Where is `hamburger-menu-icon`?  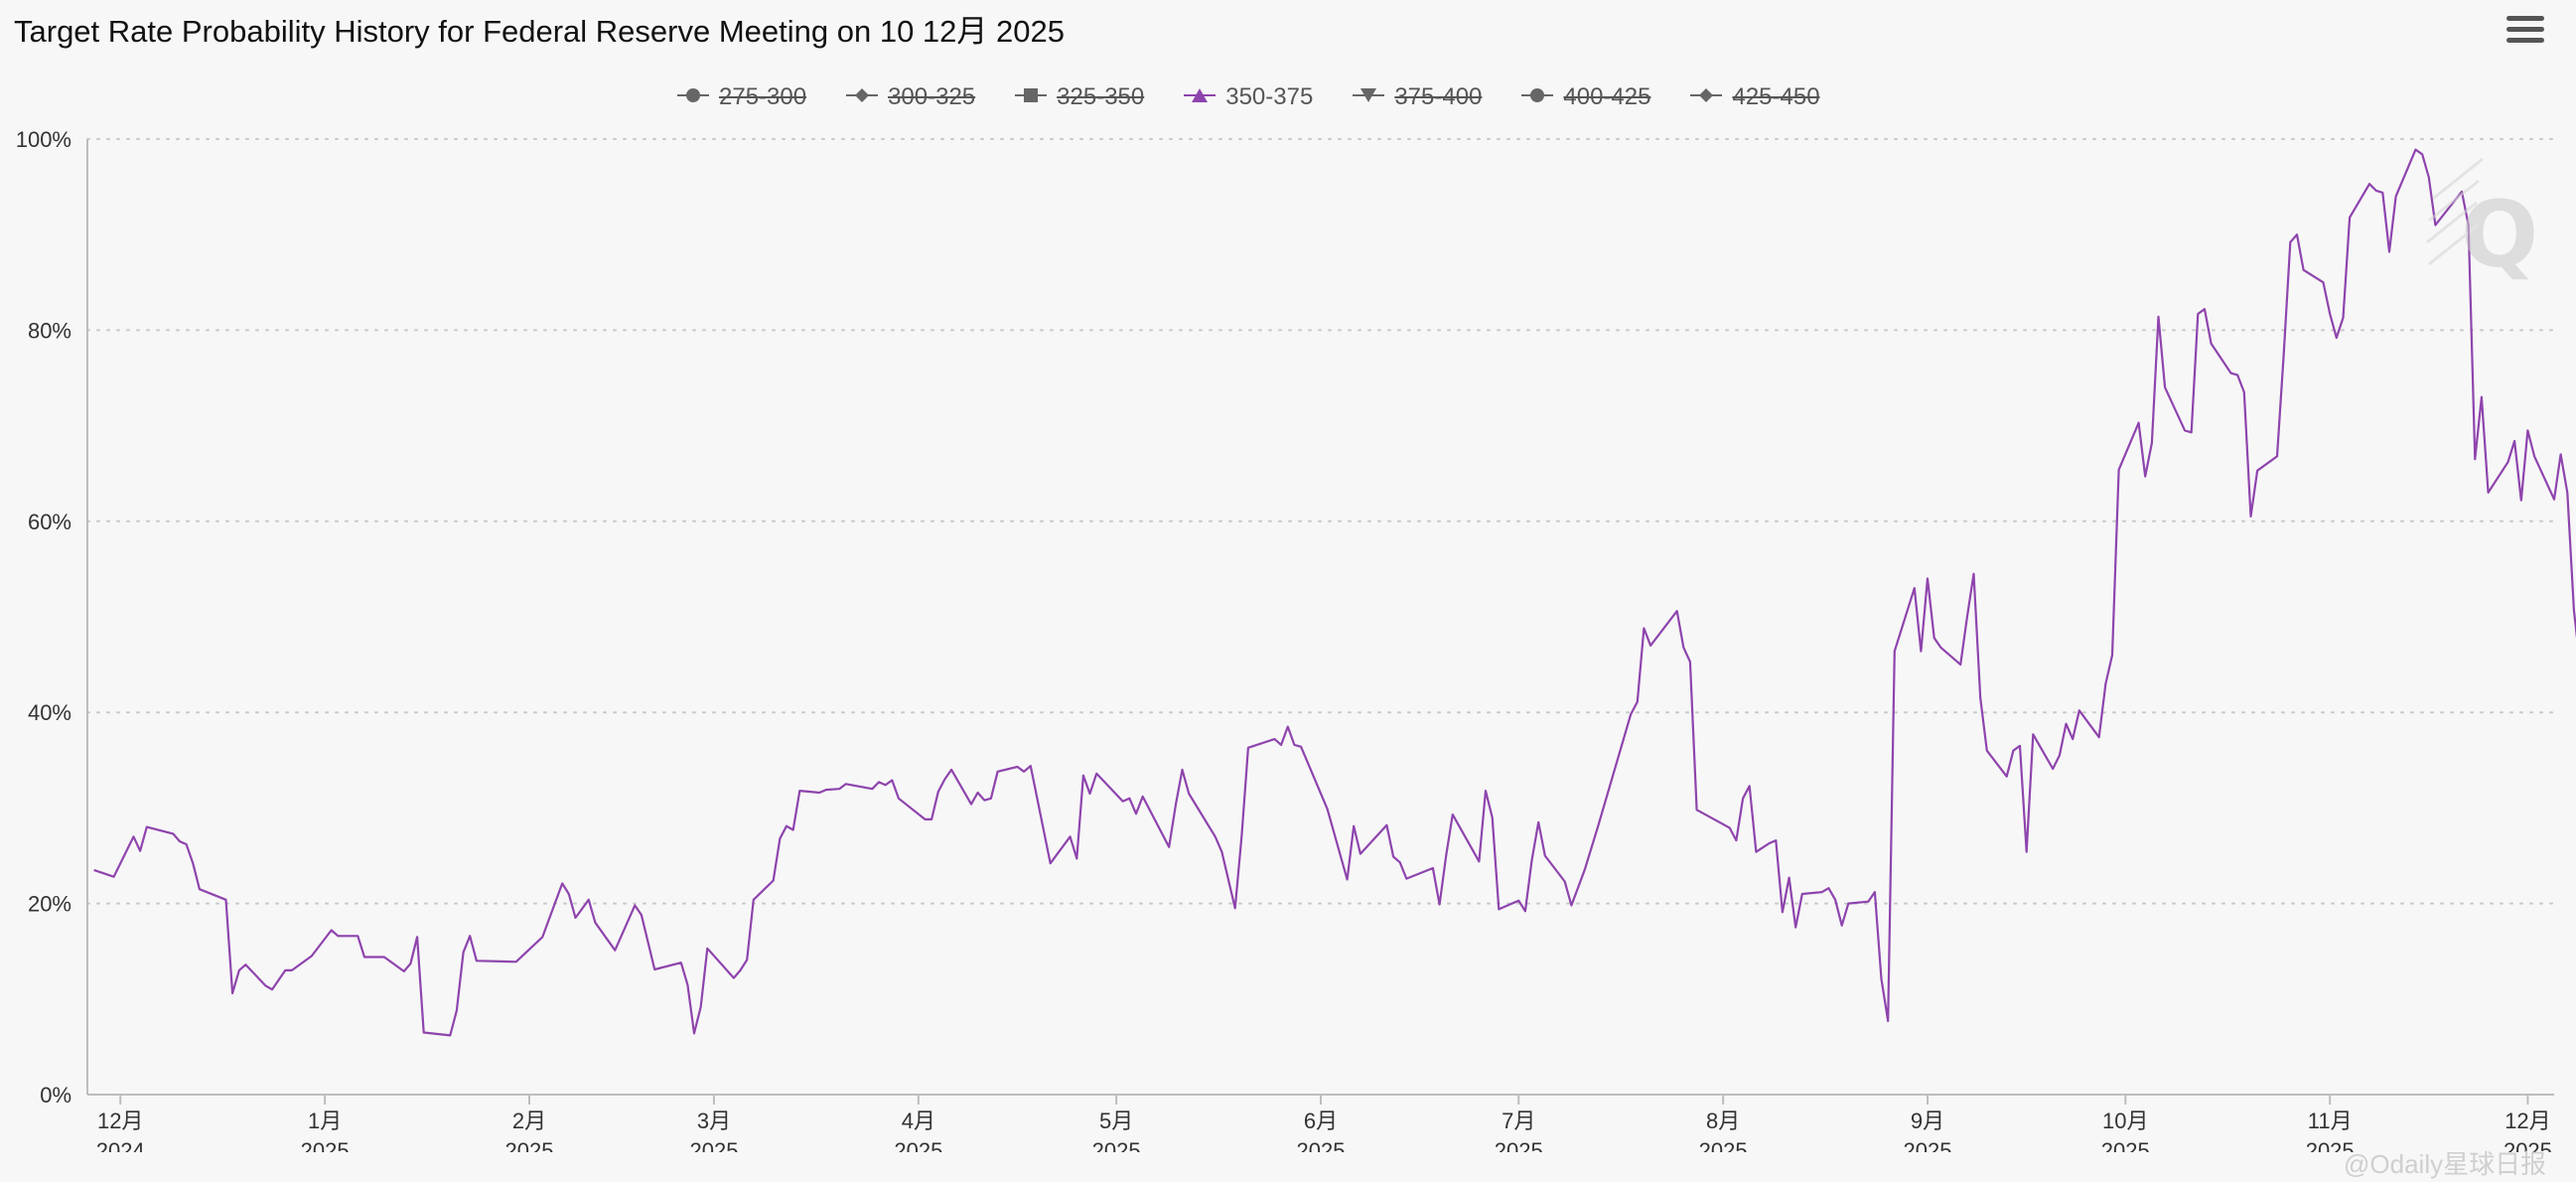 hamburger-menu-icon is located at coordinates (2525, 31).